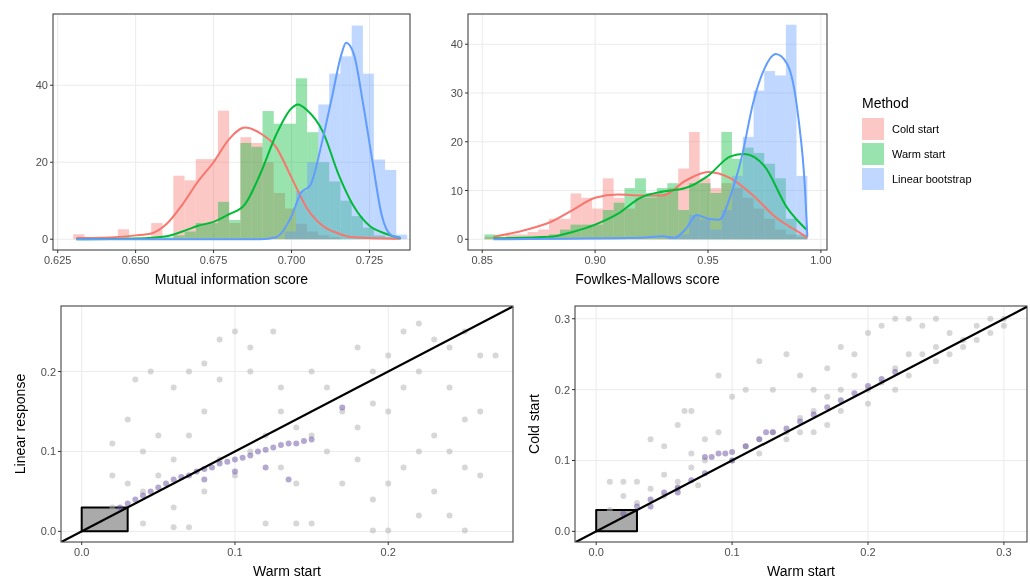 The width and height of the screenshot is (1030, 584). Describe the element at coordinates (57, 260) in the screenshot. I see `x-tick-label: 0.625` at that location.